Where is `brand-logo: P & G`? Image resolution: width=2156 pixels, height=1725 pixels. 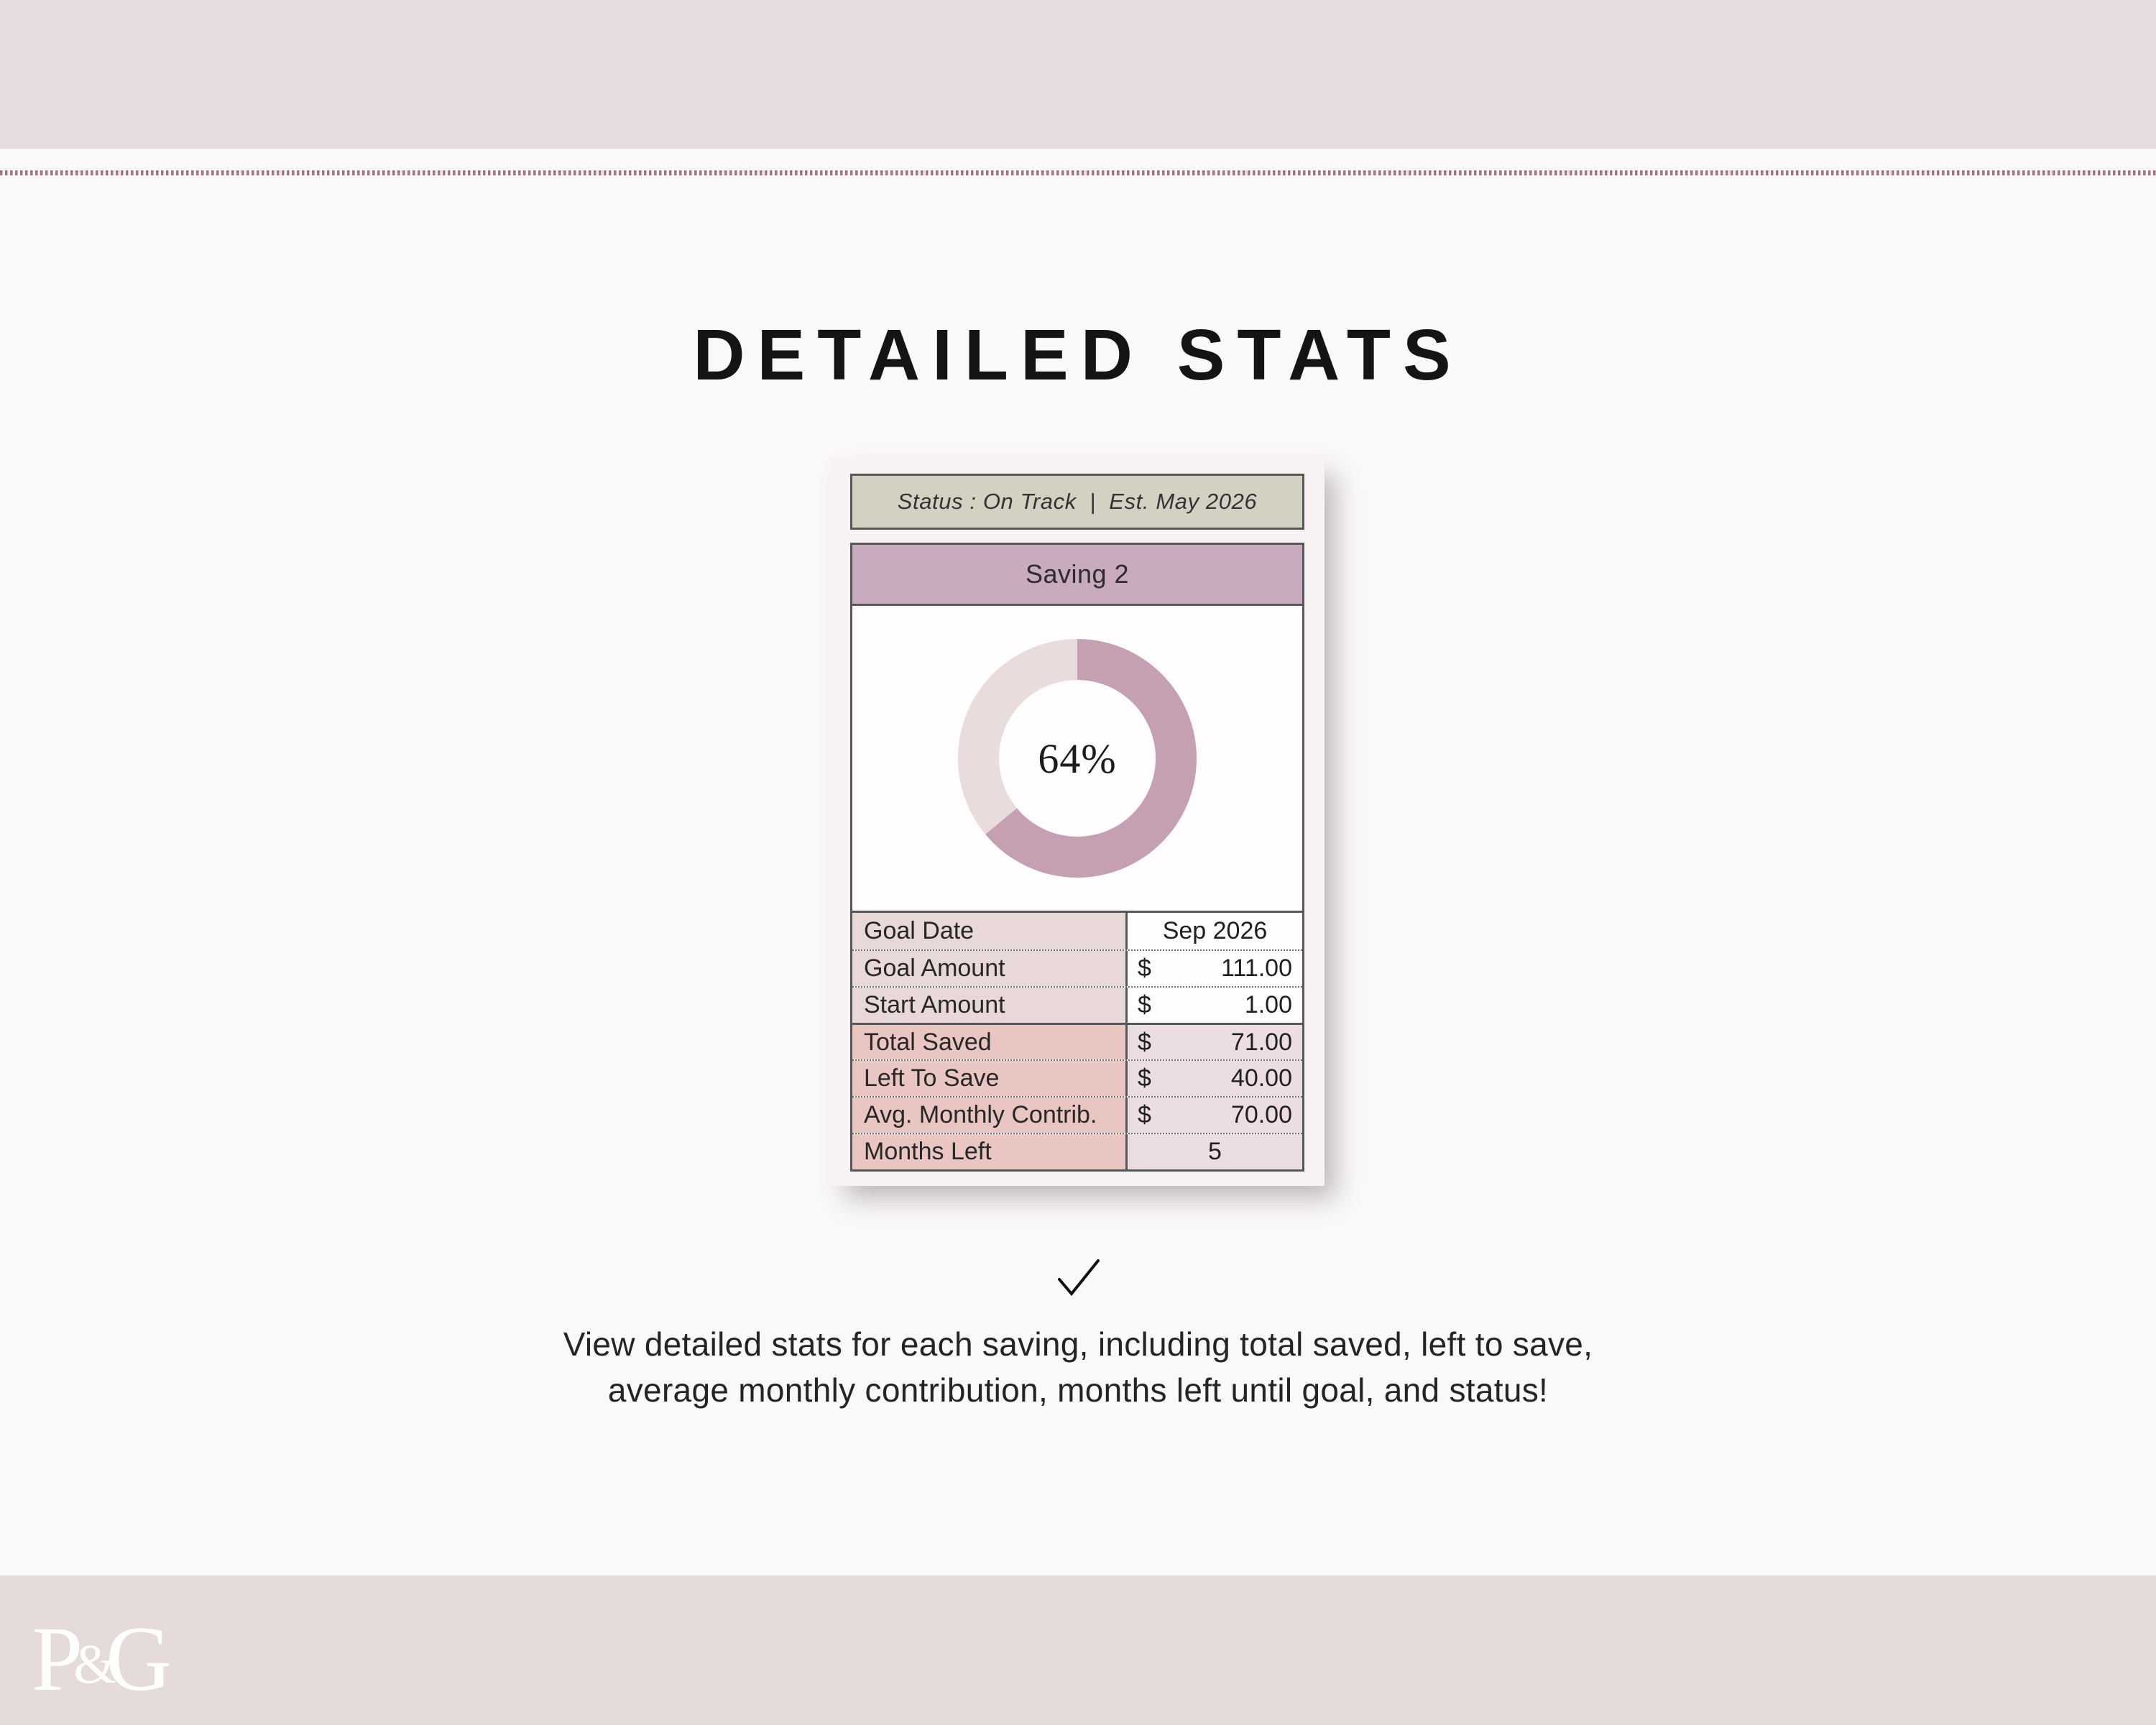
brand-logo: P & G is located at coordinates (102, 1659).